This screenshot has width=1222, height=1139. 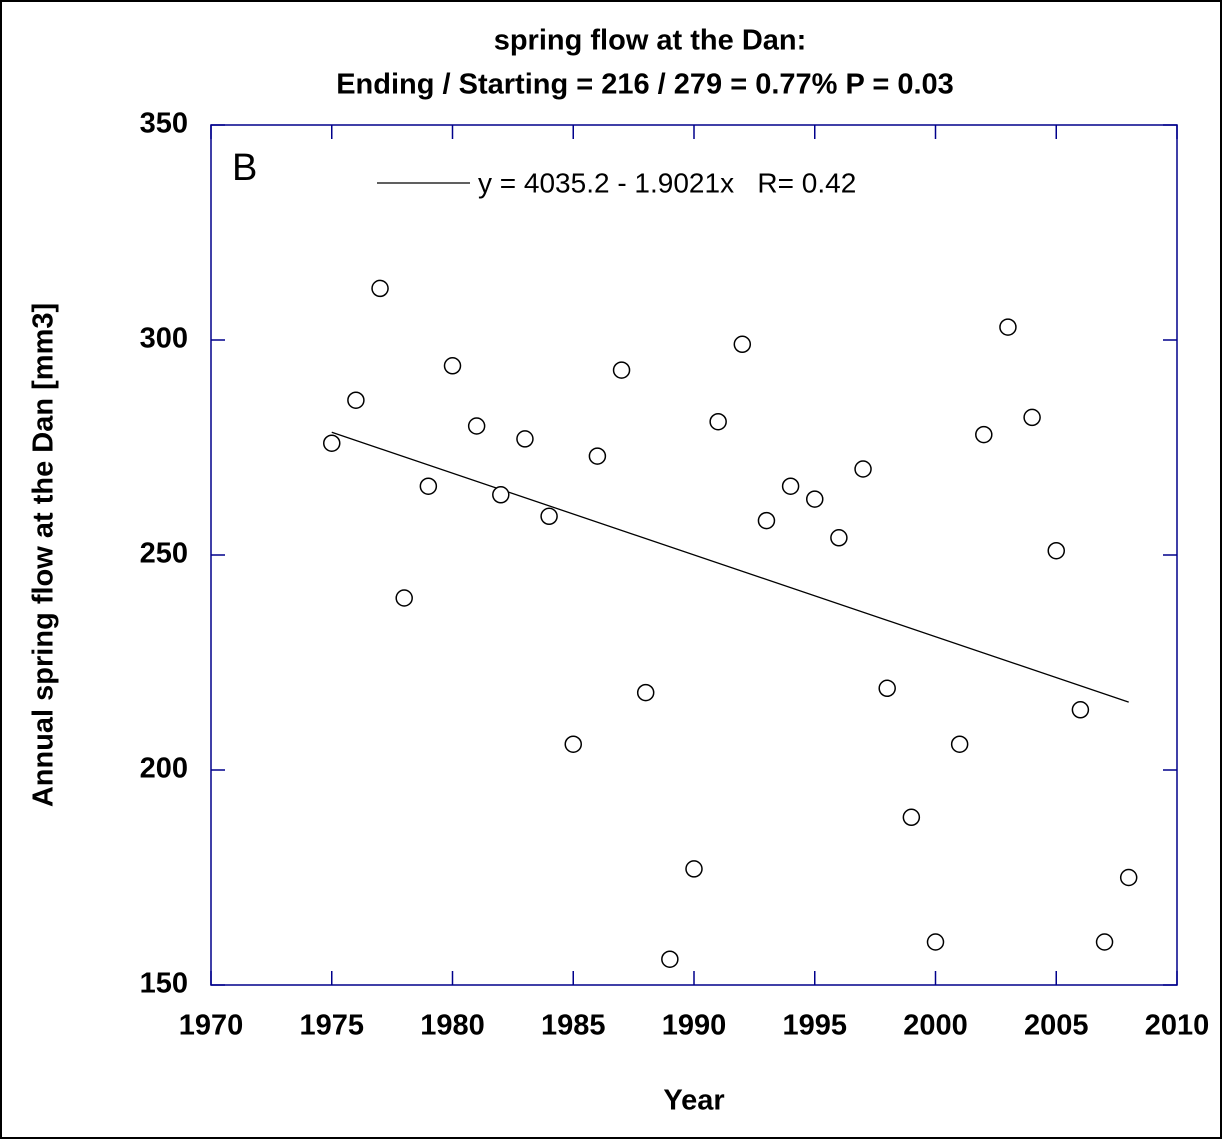 I want to click on x-tick-label: 2005, so click(x=1056, y=1026).